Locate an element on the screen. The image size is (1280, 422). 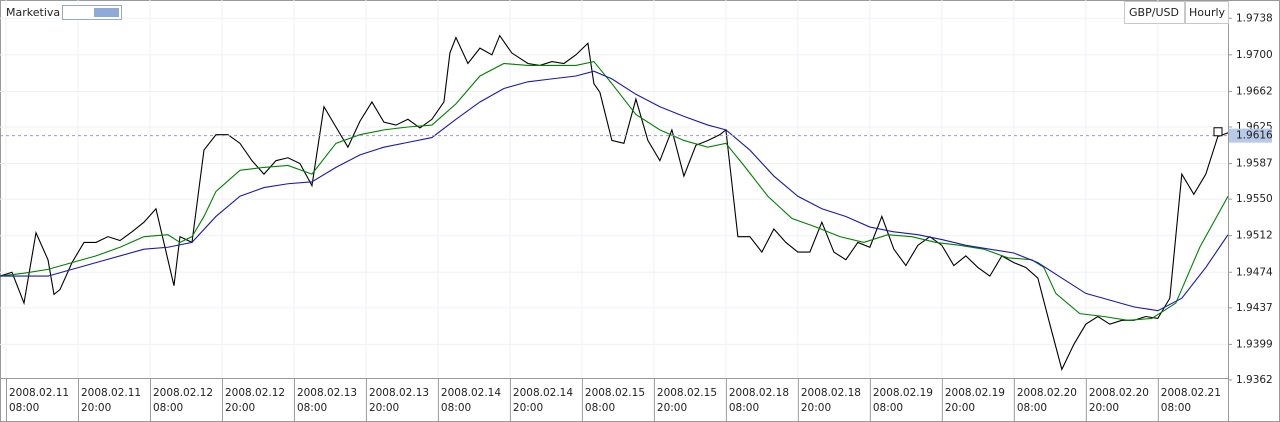
x-tick-label: 2008.02.14 20:00 is located at coordinates (543, 400).